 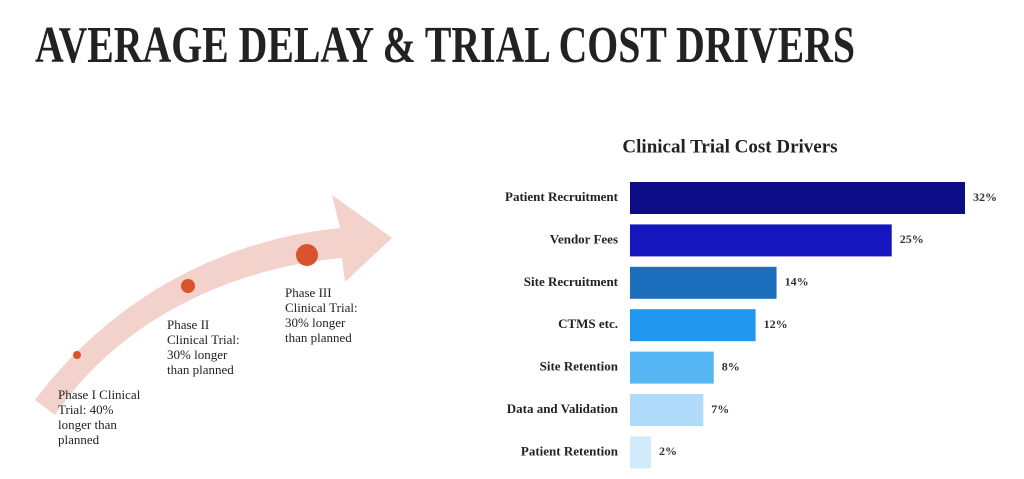 What do you see at coordinates (797, 282) in the screenshot?
I see `value-label: 14%` at bounding box center [797, 282].